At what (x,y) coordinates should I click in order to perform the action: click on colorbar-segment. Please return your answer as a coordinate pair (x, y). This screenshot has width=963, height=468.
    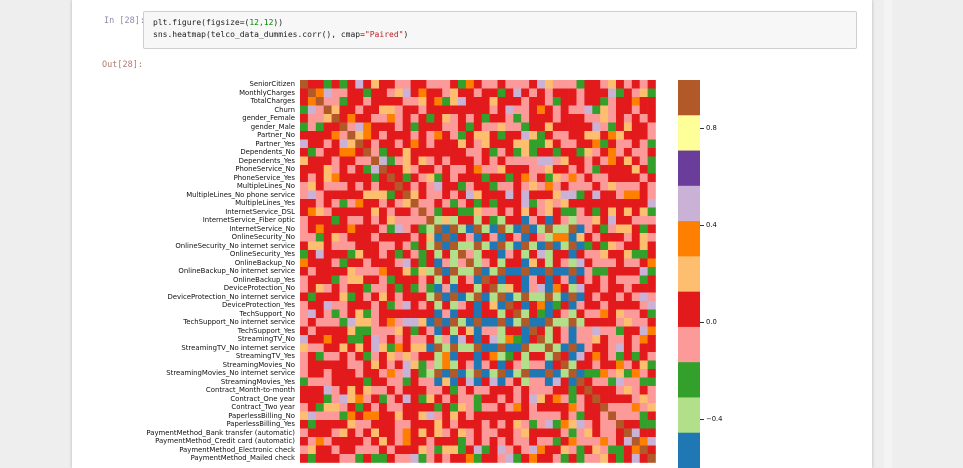
    Looking at the image, I should click on (689, 98).